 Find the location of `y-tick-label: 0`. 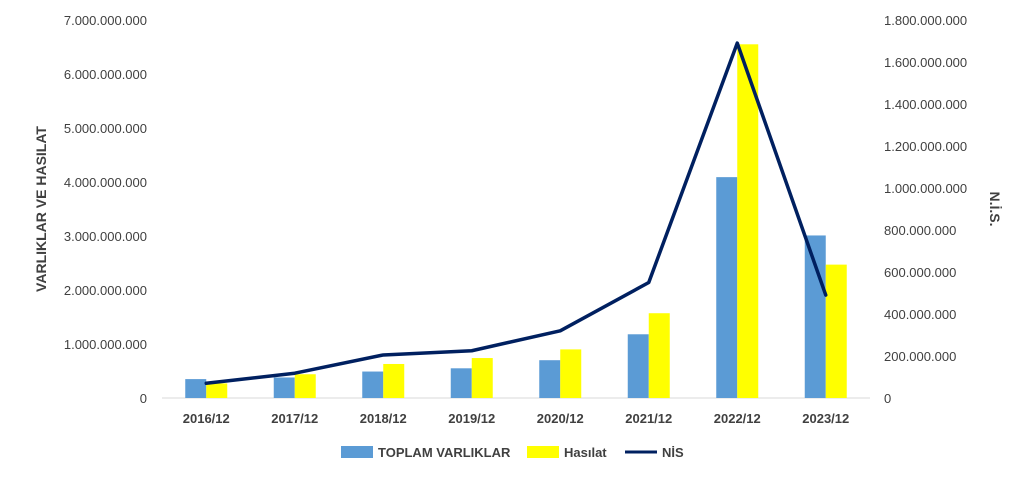

y-tick-label: 0 is located at coordinates (143, 398).